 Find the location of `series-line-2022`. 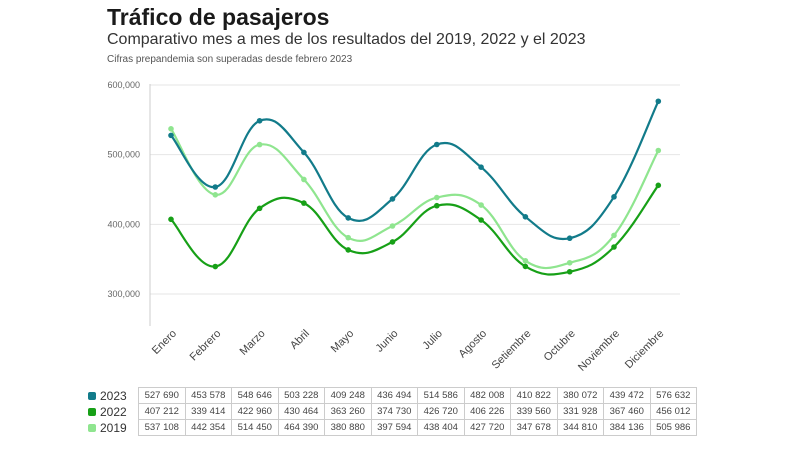

series-line-2022 is located at coordinates (415, 230).